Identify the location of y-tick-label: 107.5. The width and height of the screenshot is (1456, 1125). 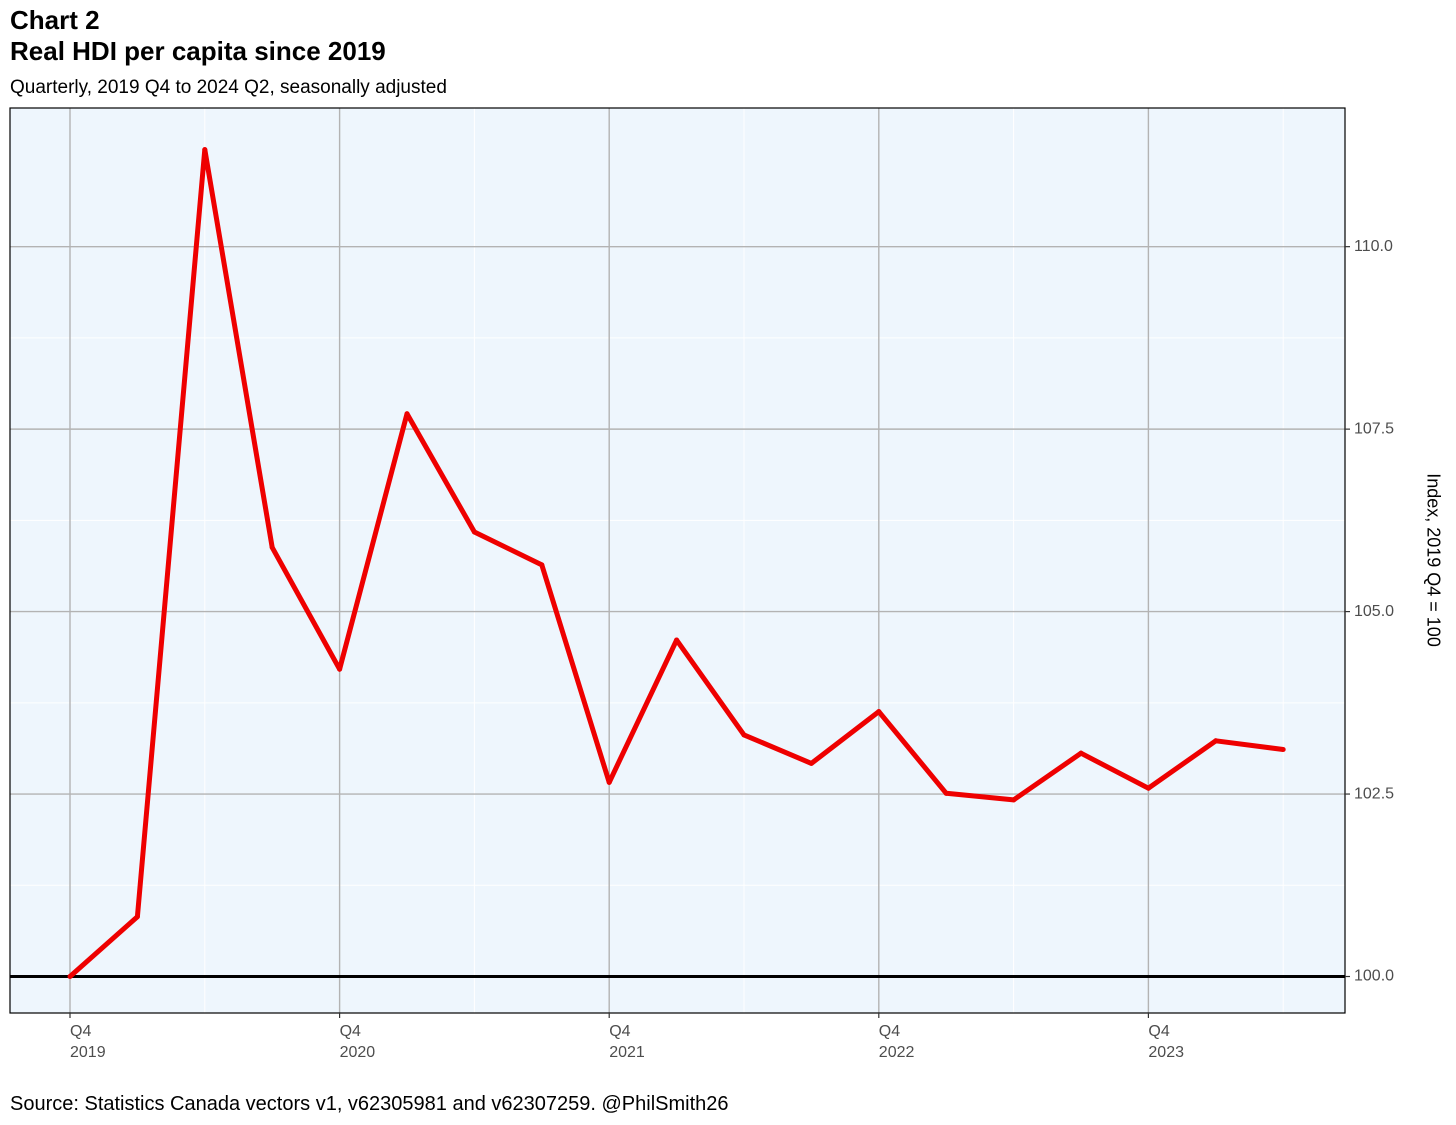
(1374, 428).